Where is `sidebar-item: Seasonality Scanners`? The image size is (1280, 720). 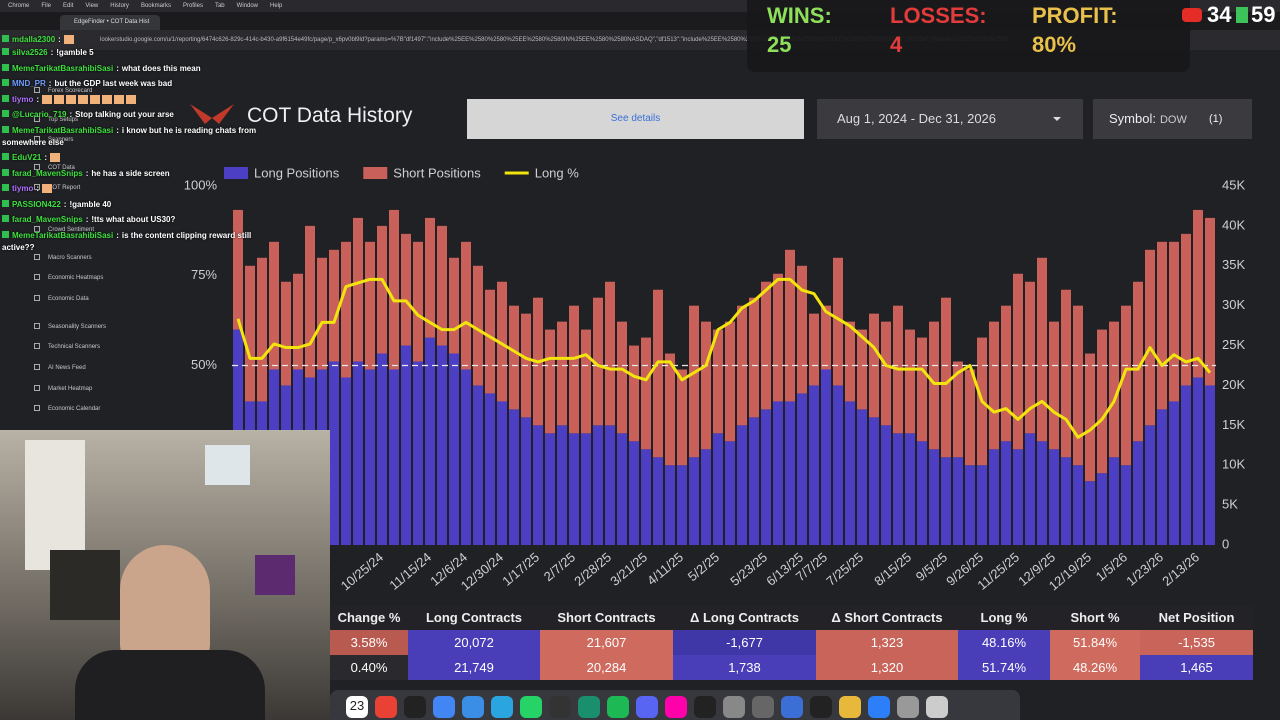 sidebar-item: Seasonality Scanners is located at coordinates (70, 327).